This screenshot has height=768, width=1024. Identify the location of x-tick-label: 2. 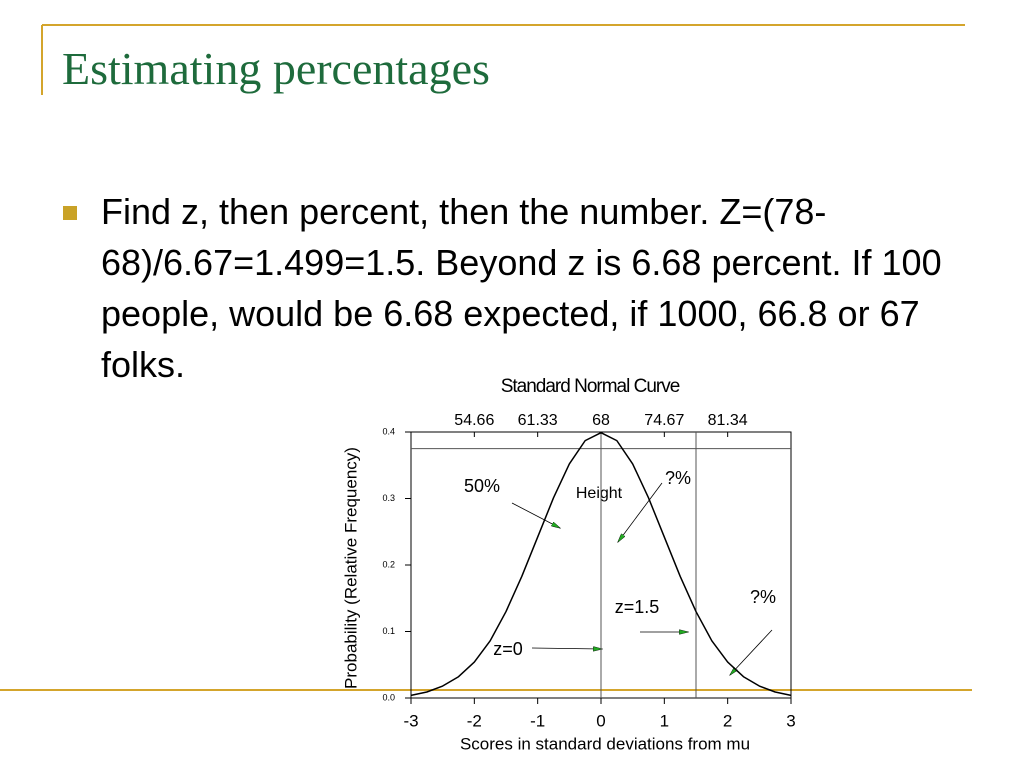
(727, 720).